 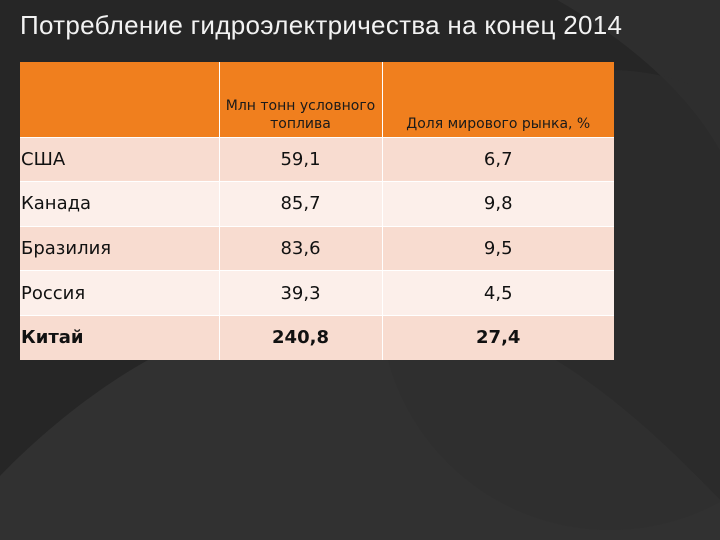 What do you see at coordinates (300, 159) in the screenshot?
I see `cell-fuel: 59,1` at bounding box center [300, 159].